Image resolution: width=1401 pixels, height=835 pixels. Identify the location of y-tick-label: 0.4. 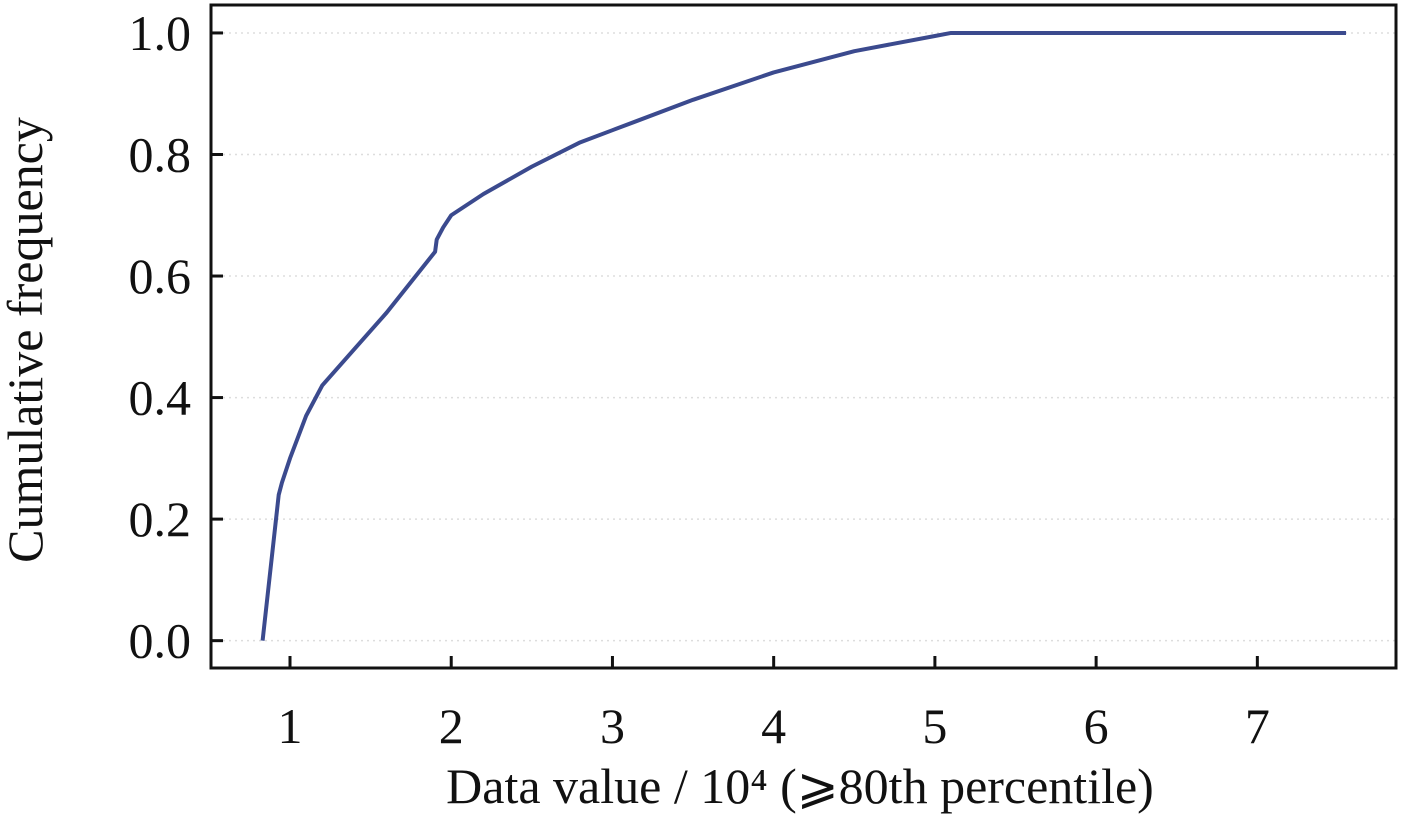
(160, 398).